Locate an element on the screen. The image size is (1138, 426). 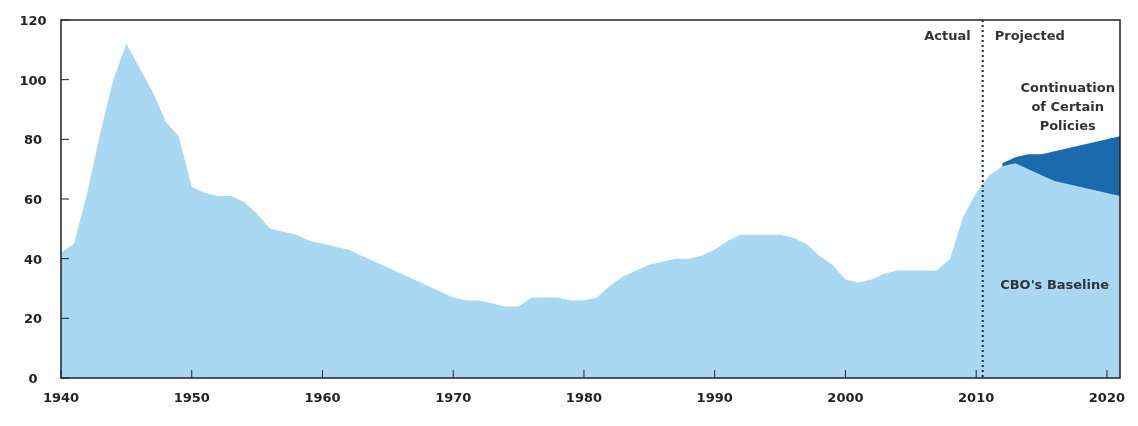
x-tick-label: 2000 is located at coordinates (845, 397).